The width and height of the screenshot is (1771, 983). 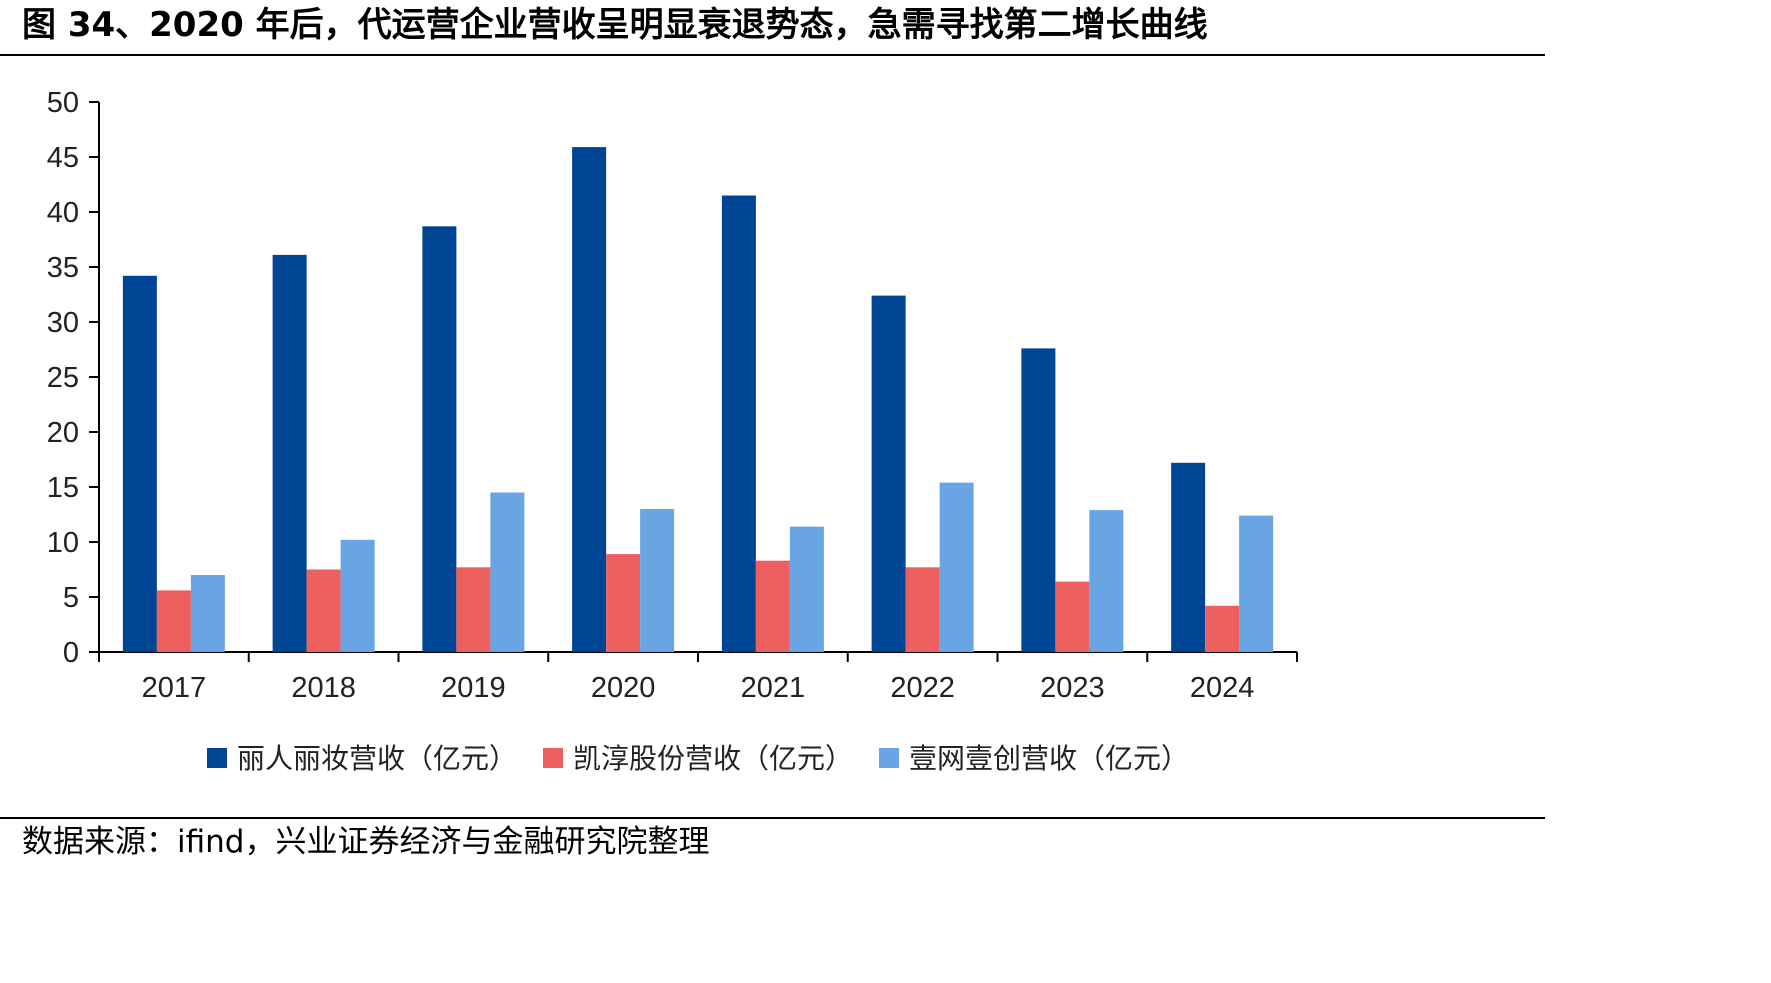 What do you see at coordinates (71, 598) in the screenshot?
I see `y-tick-label: 5` at bounding box center [71, 598].